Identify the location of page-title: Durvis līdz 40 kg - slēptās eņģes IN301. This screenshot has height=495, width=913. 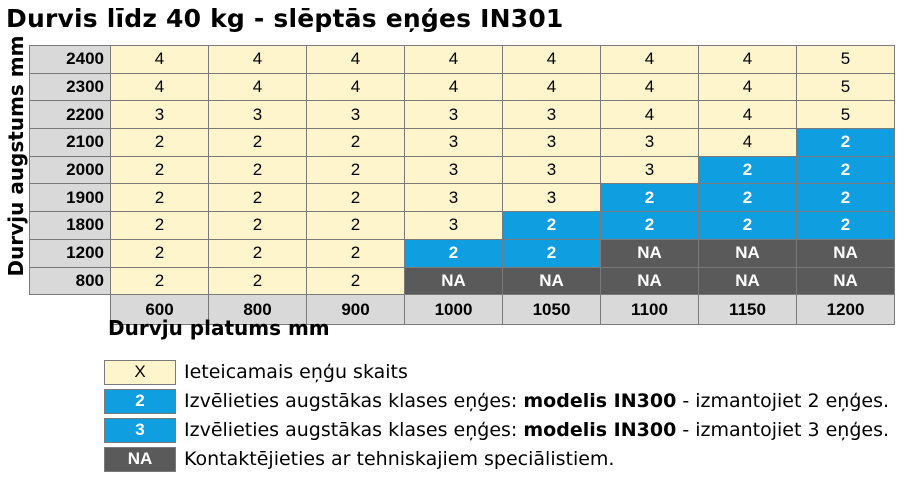
(285, 18).